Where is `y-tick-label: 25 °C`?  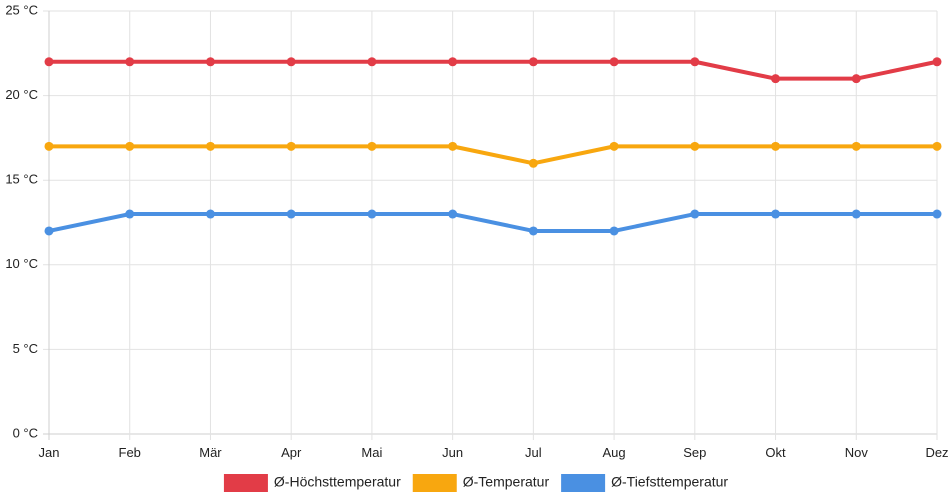
y-tick-label: 25 °C is located at coordinates (21, 9).